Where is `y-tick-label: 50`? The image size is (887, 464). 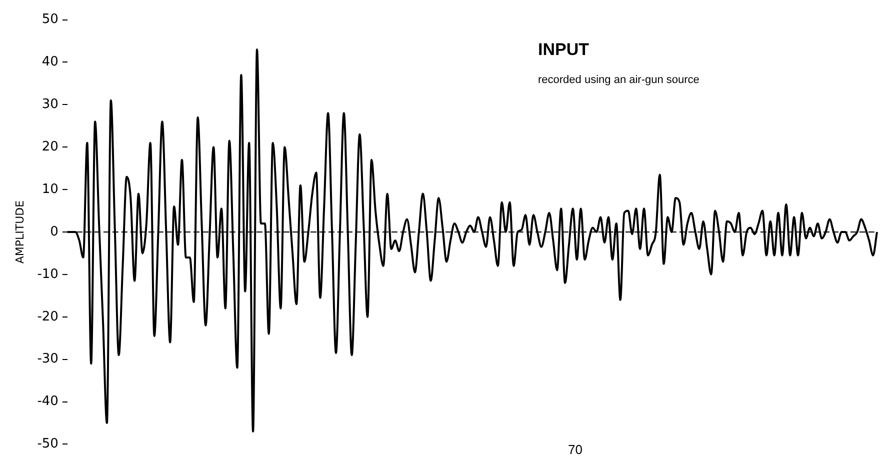
y-tick-label: 50 is located at coordinates (50, 20).